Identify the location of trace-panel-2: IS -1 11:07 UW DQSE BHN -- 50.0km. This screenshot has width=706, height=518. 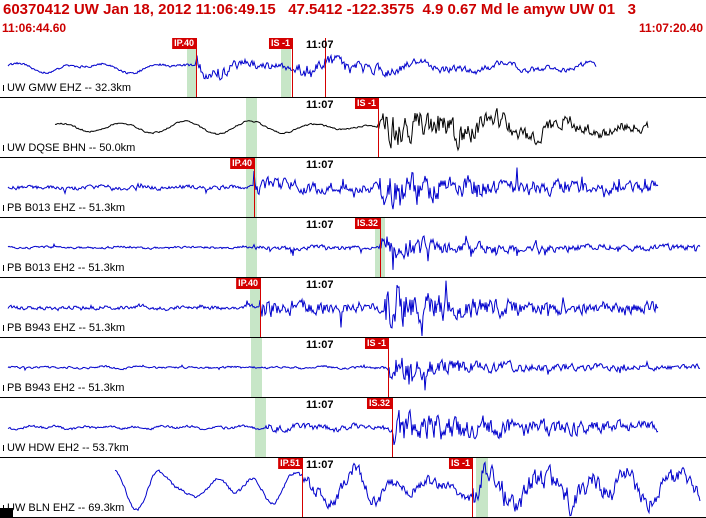
(353, 128).